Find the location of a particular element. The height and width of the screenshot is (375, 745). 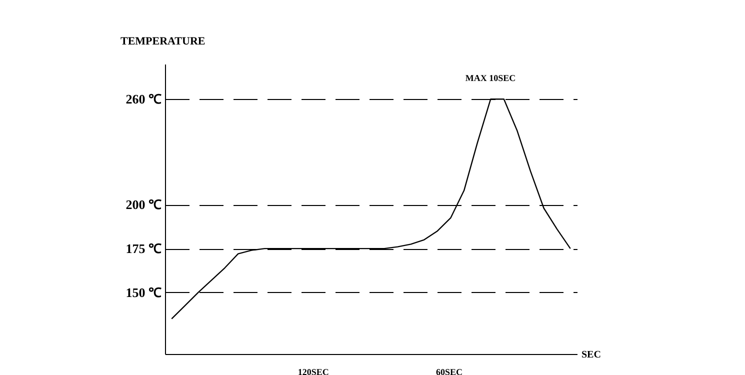

y-tick-label: 175 ℃ is located at coordinates (144, 248).